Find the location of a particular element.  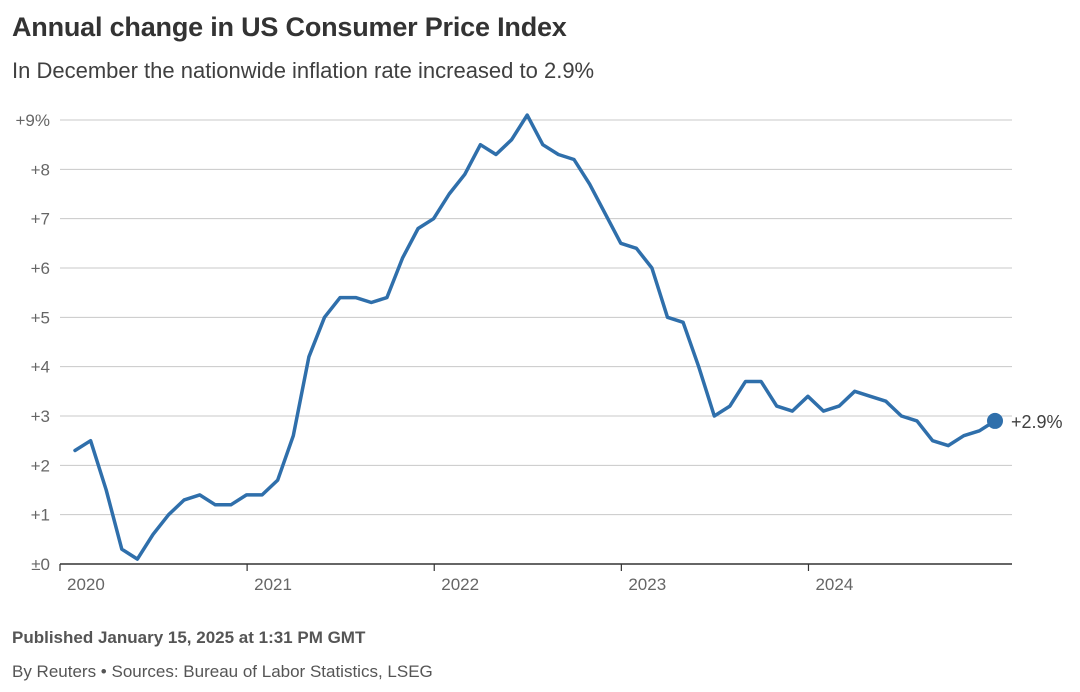

x-tick-label: 2022 is located at coordinates (460, 584).